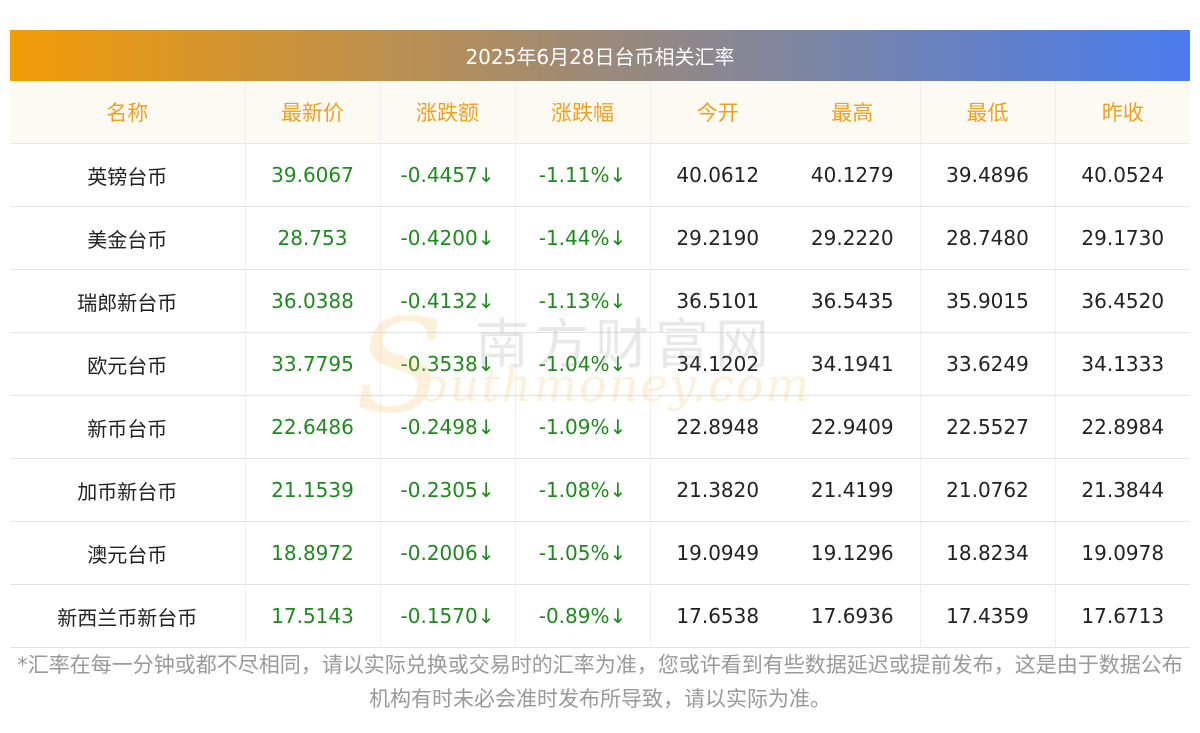 The height and width of the screenshot is (733, 1200). Describe the element at coordinates (717, 490) in the screenshot. I see `cell-open: 21.3820` at that location.